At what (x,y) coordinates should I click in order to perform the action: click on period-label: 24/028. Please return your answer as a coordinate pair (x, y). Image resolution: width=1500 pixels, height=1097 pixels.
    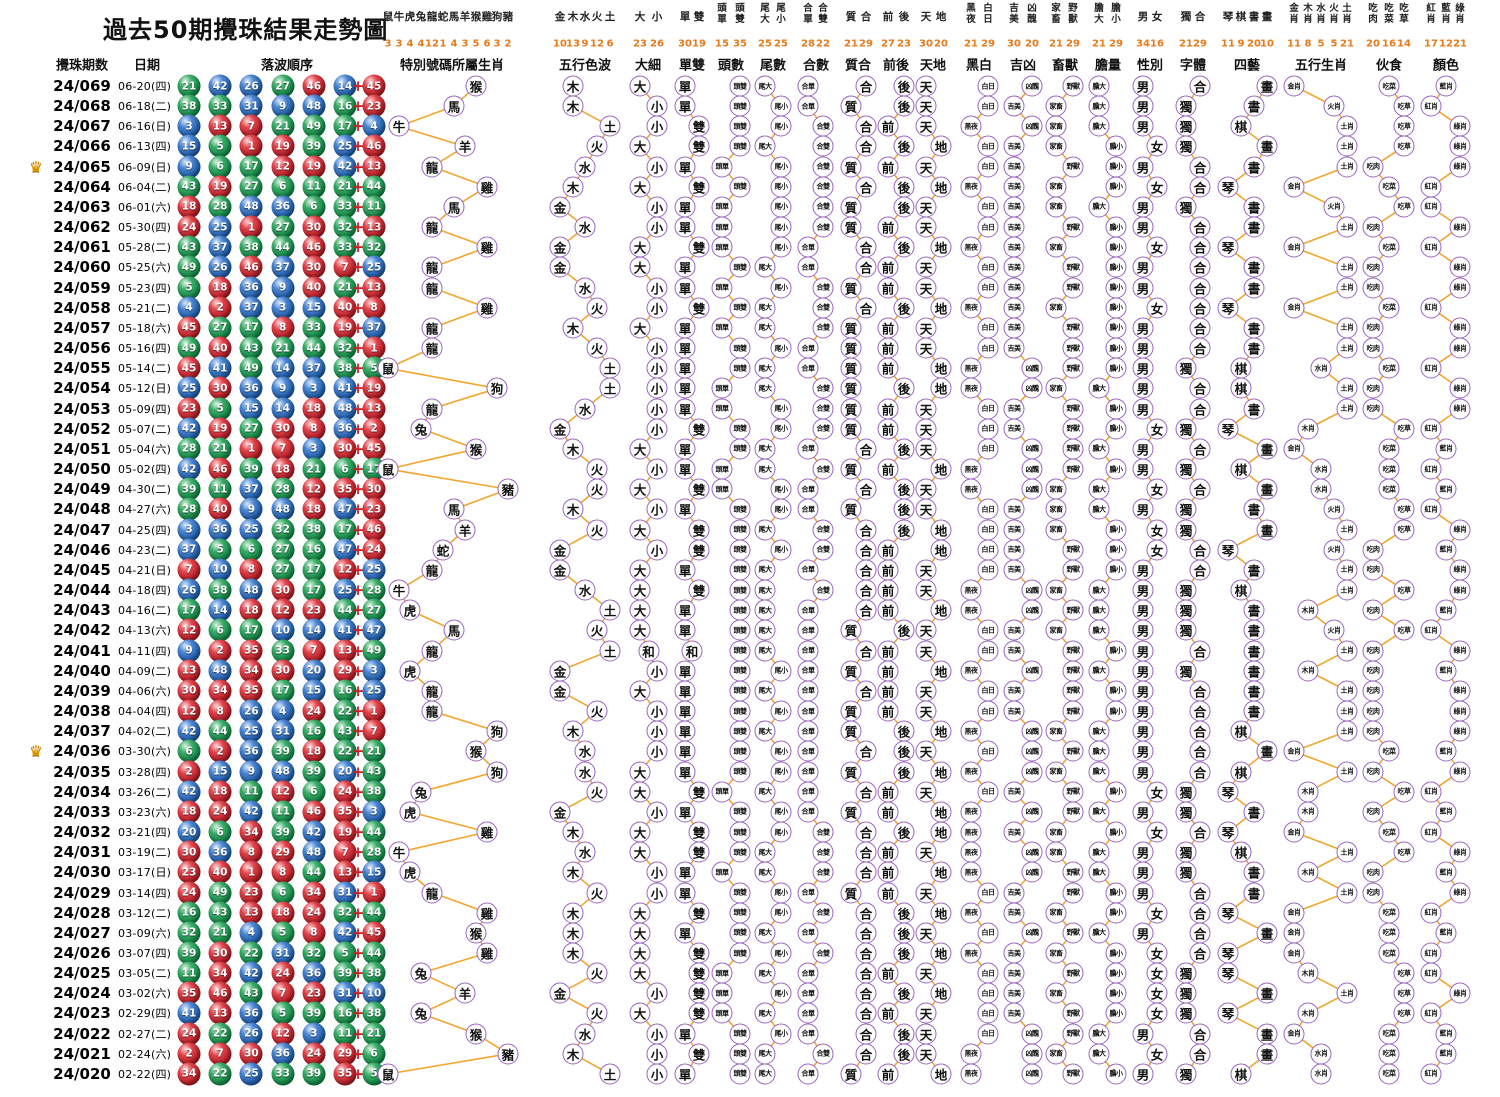
    Looking at the image, I should click on (82, 912).